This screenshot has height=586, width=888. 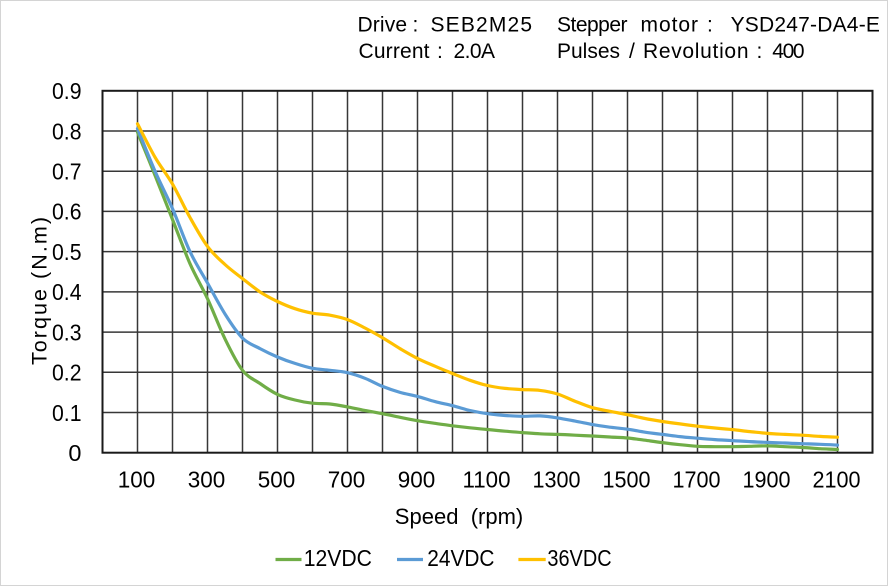 What do you see at coordinates (460, 558) in the screenshot?
I see `svg-text: 24VDC` at bounding box center [460, 558].